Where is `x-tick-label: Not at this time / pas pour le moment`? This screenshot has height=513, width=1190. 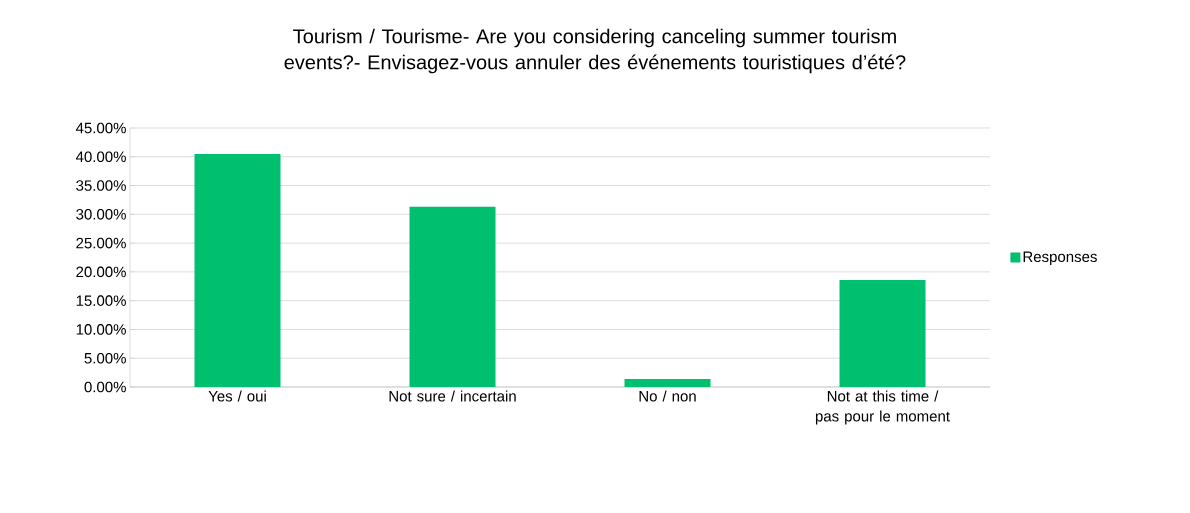
x-tick-label: Not at this time / pas pour le moment is located at coordinates (882, 407).